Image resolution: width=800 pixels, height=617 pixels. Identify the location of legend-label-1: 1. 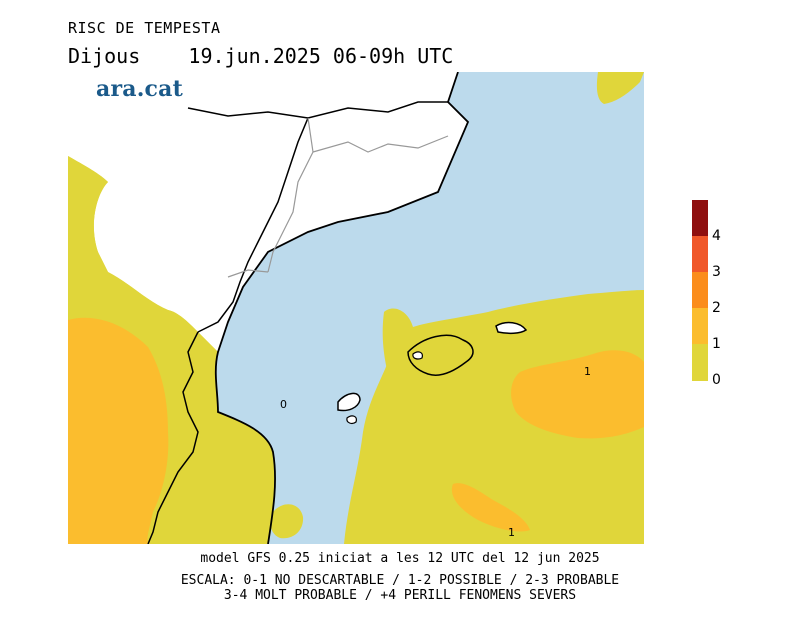
(716, 344).